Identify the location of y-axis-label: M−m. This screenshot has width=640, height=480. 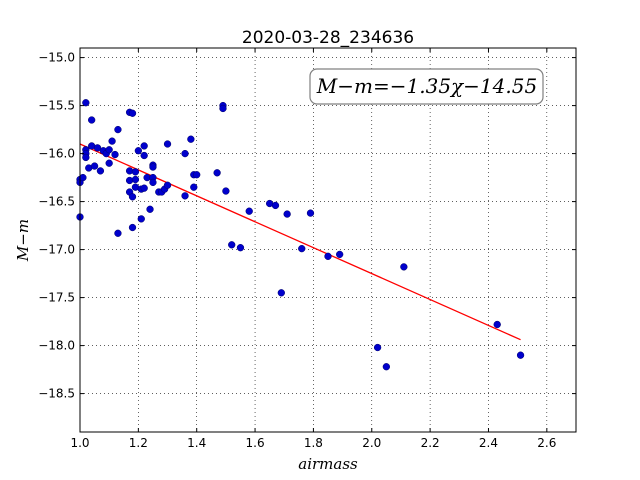
(23, 240).